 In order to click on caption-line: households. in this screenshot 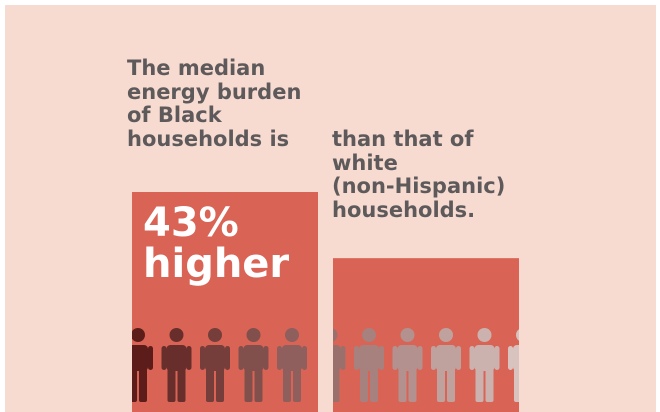, I will do `click(404, 209)`.